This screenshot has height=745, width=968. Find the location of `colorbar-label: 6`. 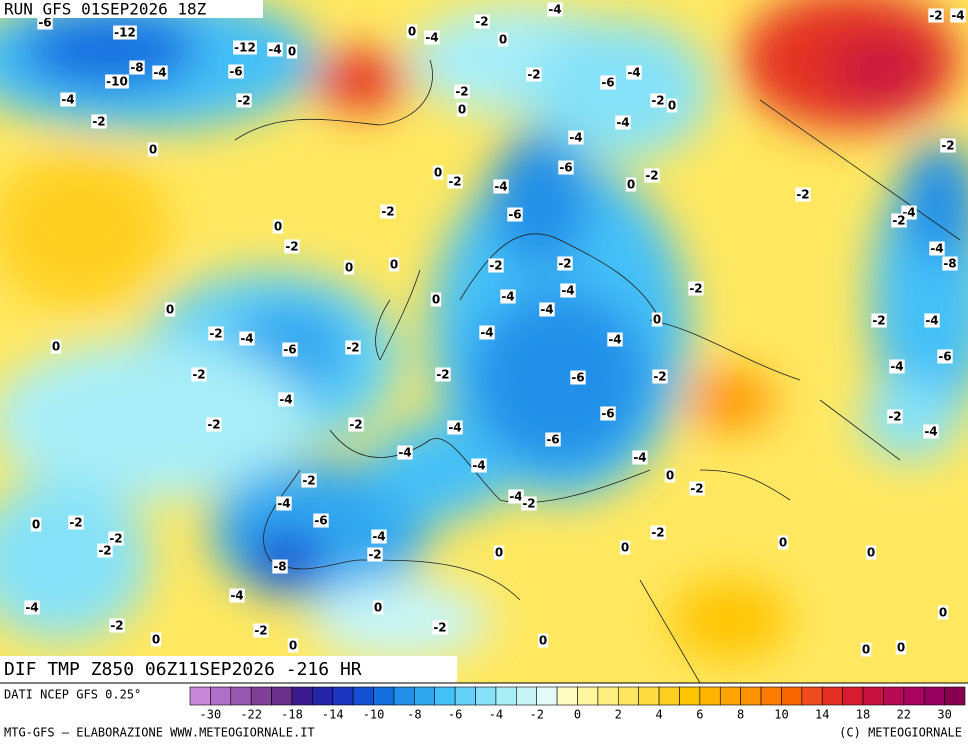

colorbar-label: 6 is located at coordinates (699, 715).